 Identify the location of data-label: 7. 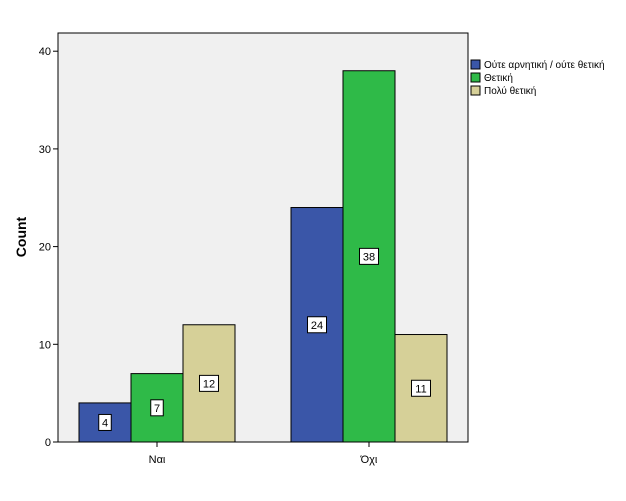
(157, 409).